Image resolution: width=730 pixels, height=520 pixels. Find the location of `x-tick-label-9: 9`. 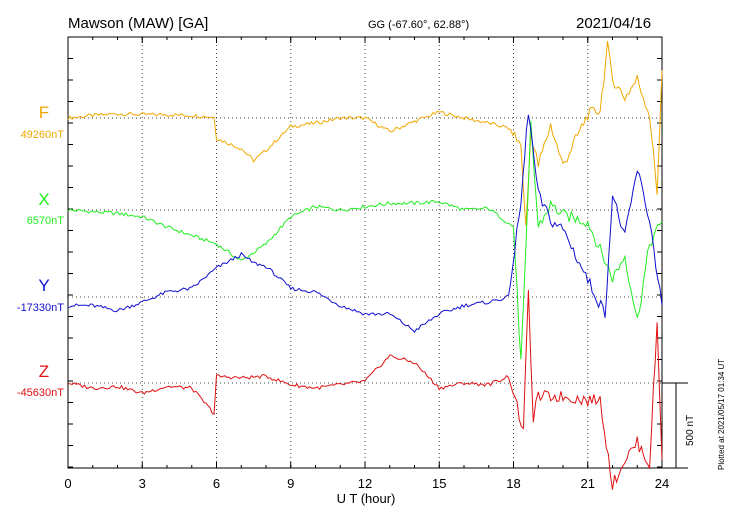

x-tick-label-9: 9 is located at coordinates (290, 483).